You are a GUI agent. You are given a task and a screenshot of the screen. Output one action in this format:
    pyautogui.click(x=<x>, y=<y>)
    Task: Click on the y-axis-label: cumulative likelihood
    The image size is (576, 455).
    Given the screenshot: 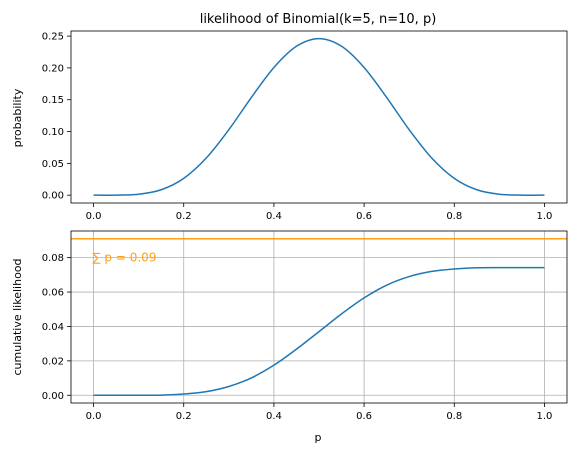 What is the action you would take?
    pyautogui.click(x=17, y=316)
    